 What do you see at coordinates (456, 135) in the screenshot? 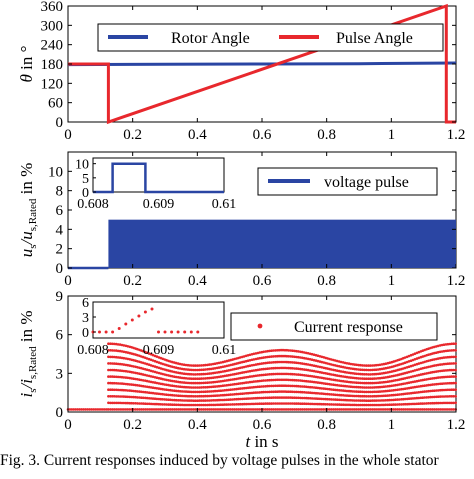
I see `x-tick-label: 1.2` at bounding box center [456, 135].